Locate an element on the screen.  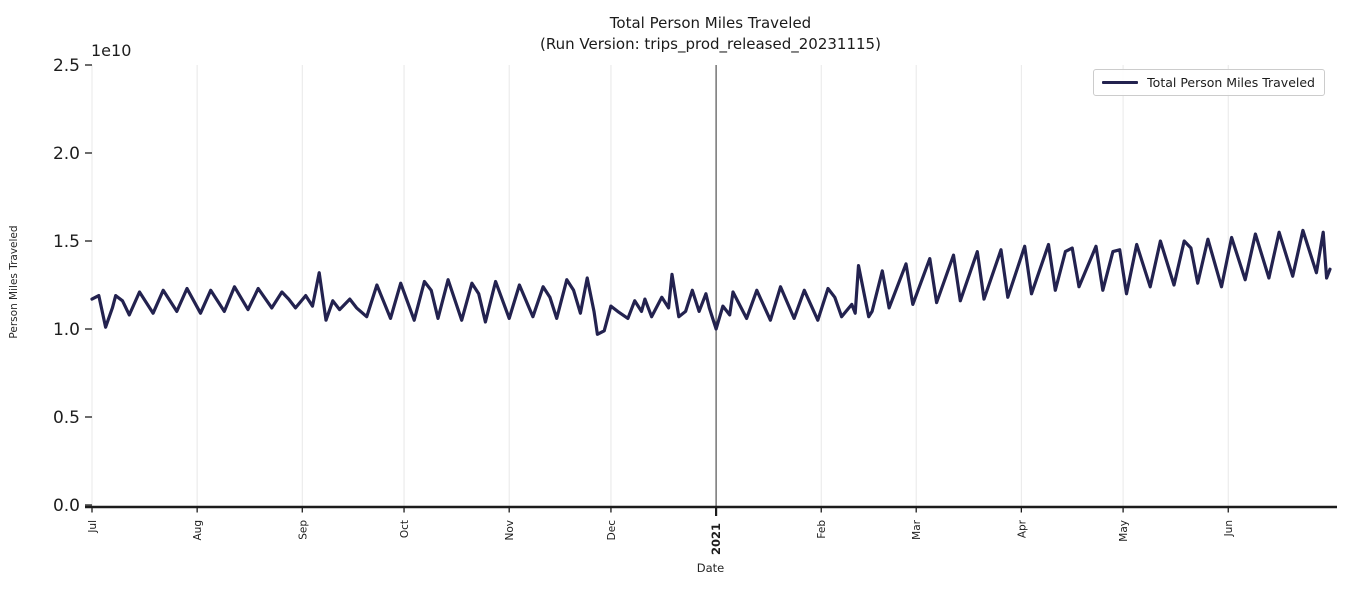
legend-line-swatch is located at coordinates (1120, 82).